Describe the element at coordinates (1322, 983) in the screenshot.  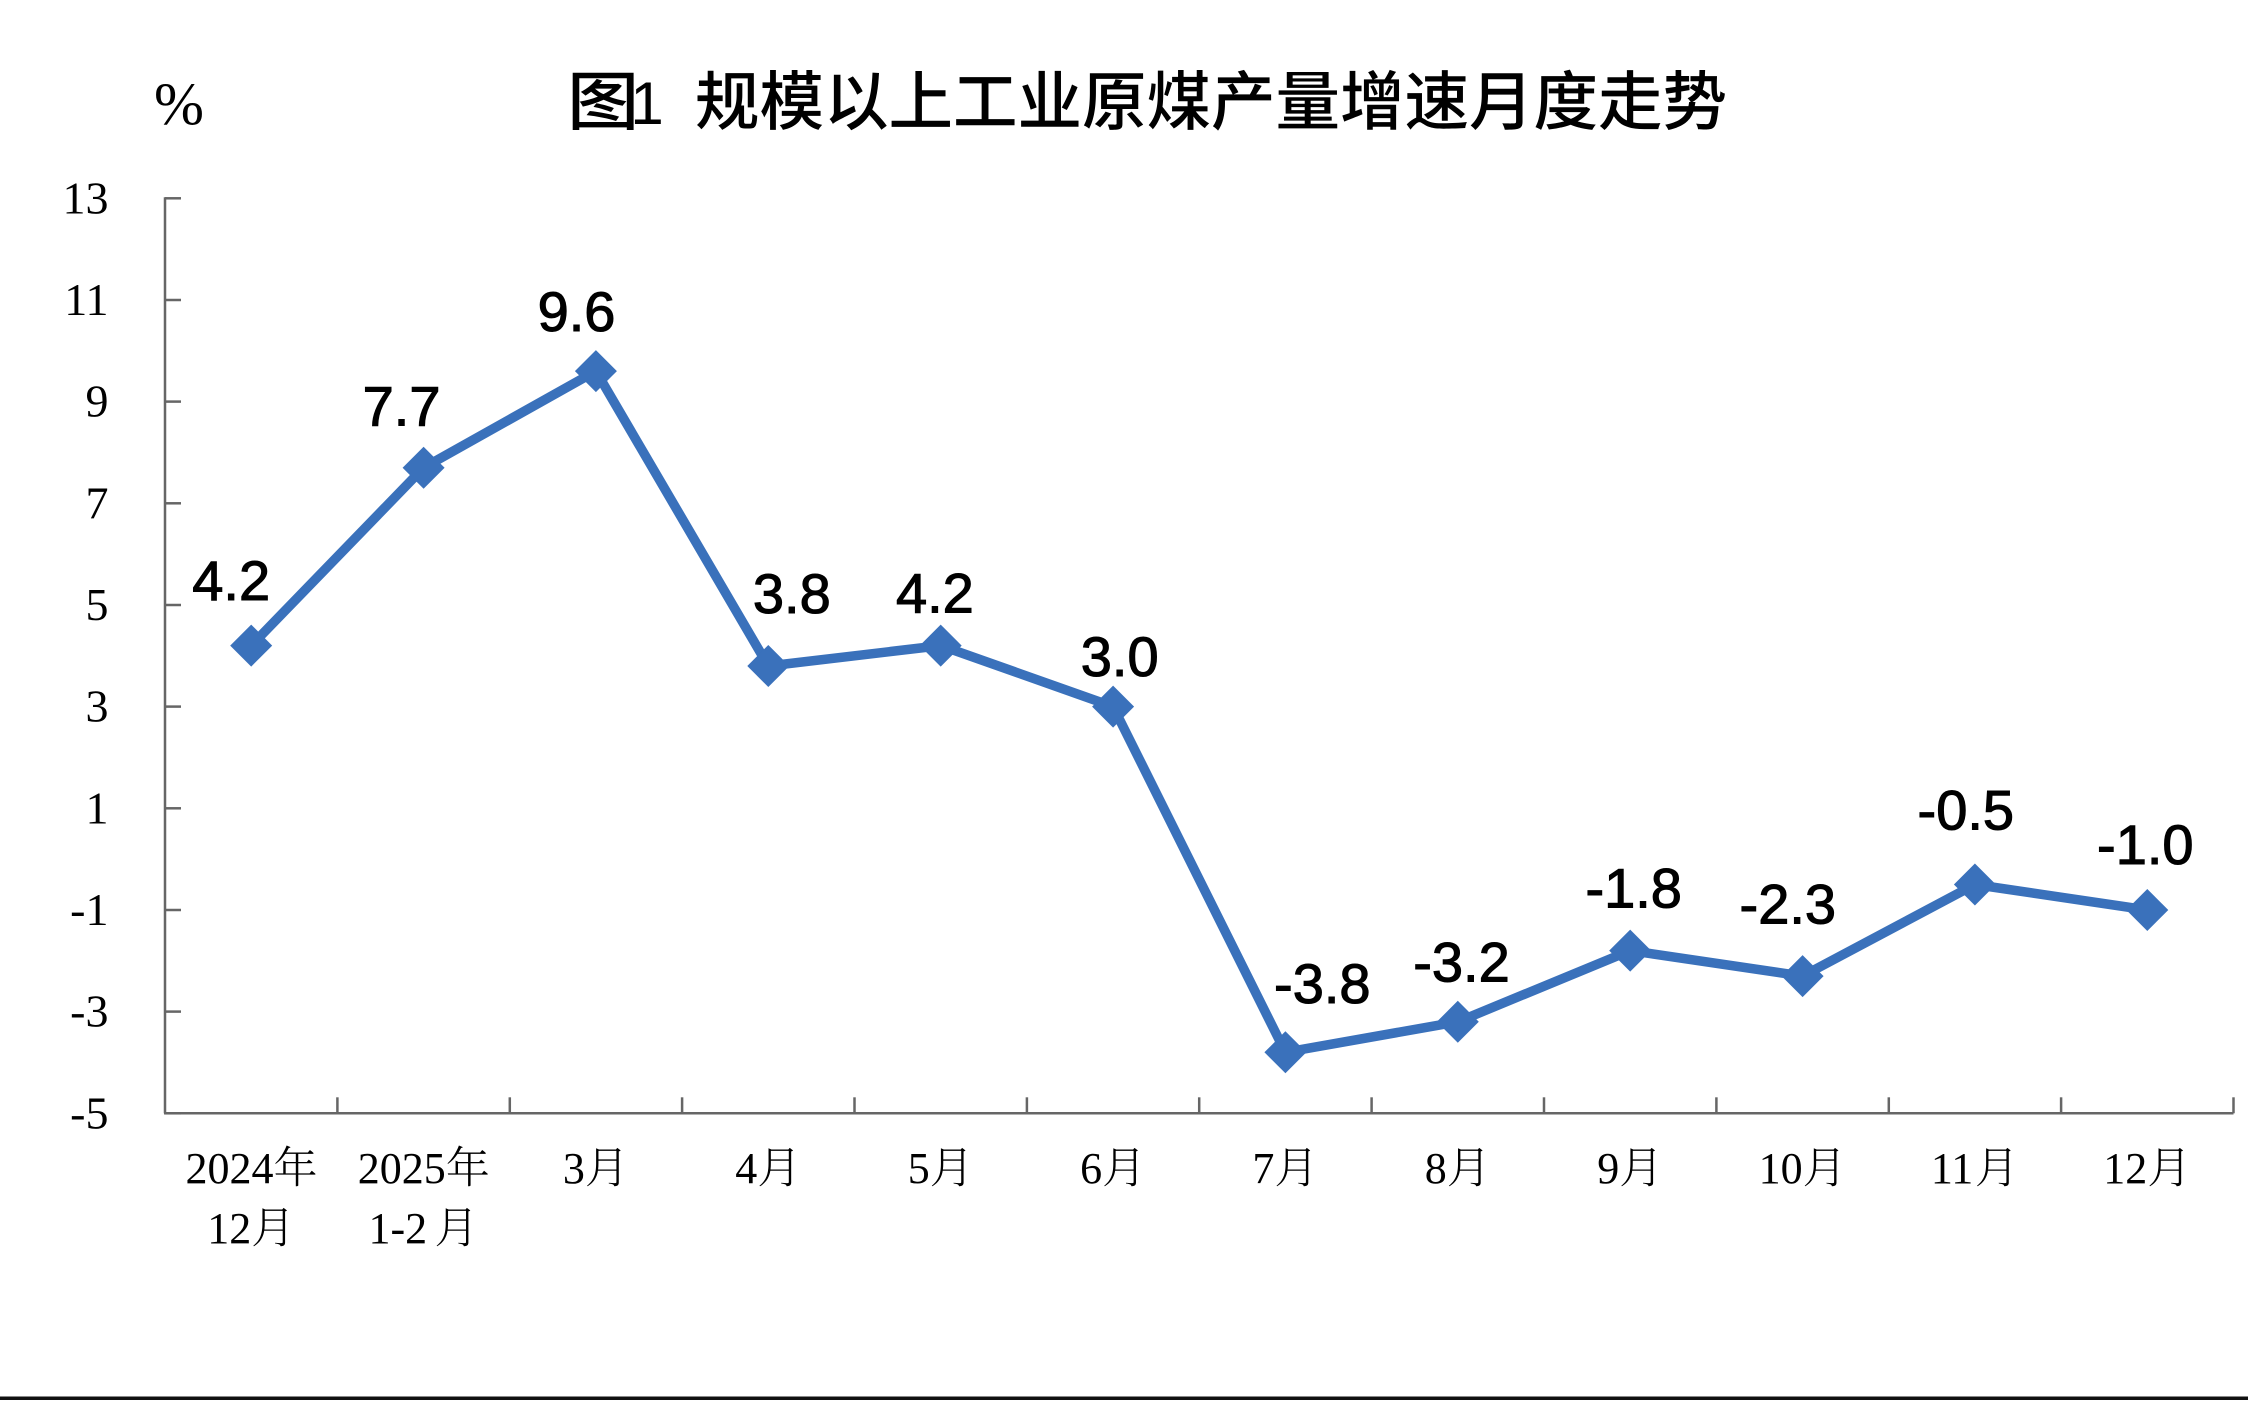
I see `svg-text: -3.8` at that location.